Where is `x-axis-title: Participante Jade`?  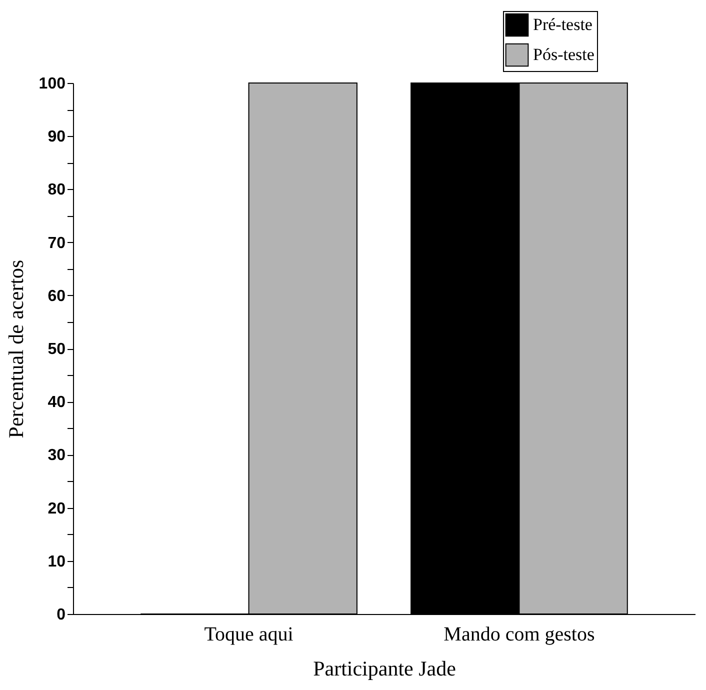
x-axis-title: Participante Jade is located at coordinates (384, 668).